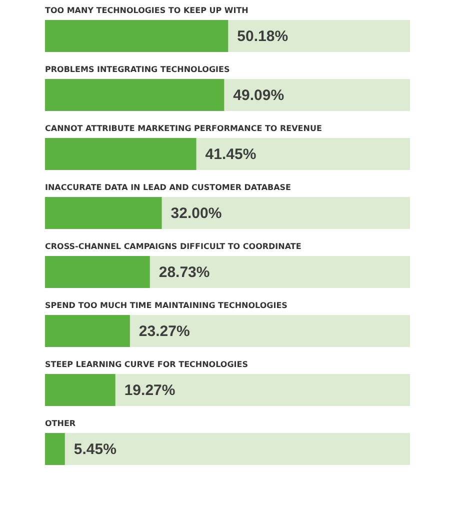 Image resolution: width=450 pixels, height=511 pixels. Describe the element at coordinates (95, 449) in the screenshot. I see `data-label: 5.45%` at that location.